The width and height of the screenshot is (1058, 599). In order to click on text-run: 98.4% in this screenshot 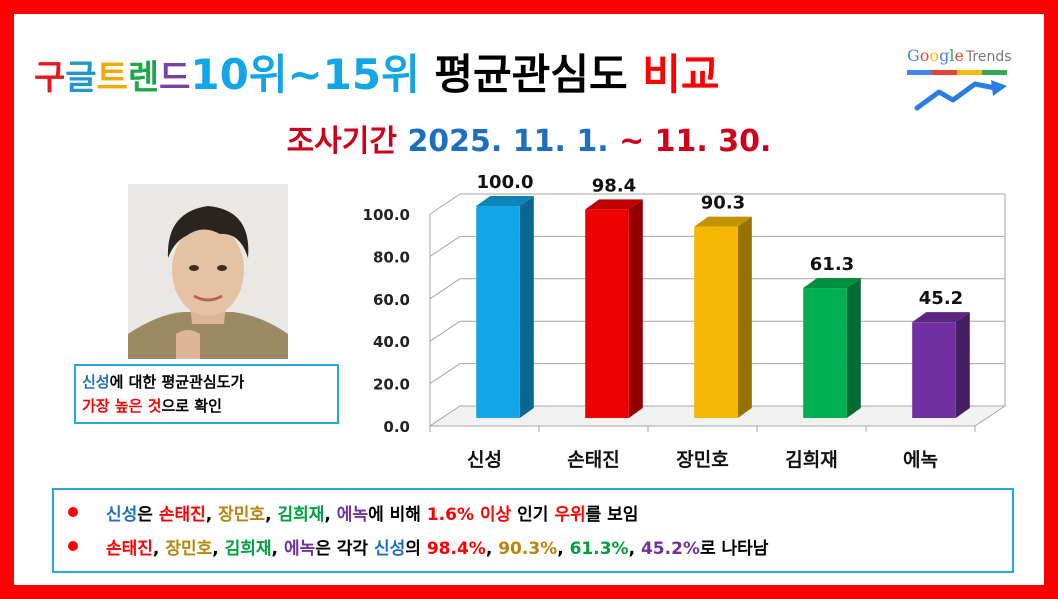, I will do `click(456, 549)`.